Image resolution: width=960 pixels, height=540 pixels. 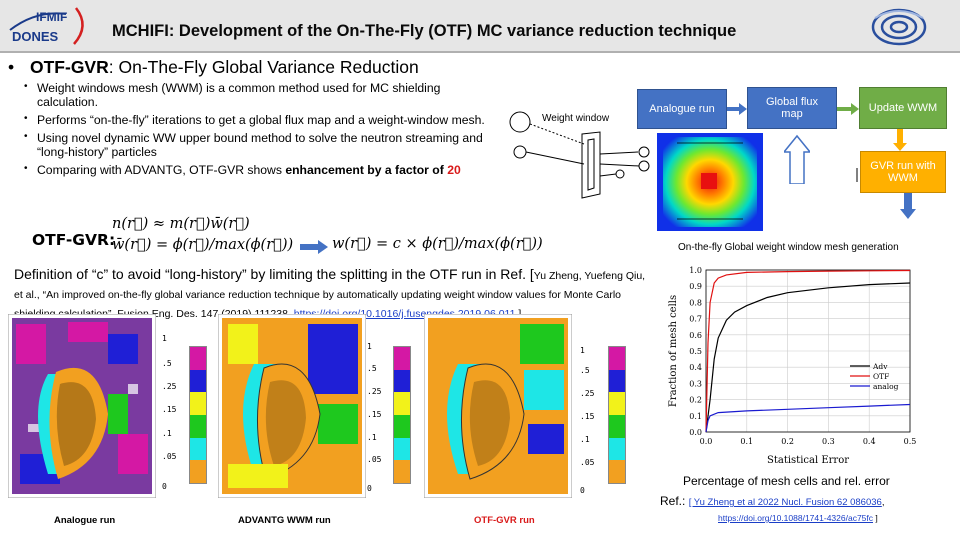 I want to click on otf-gvr-flux-map, so click(x=498, y=406).